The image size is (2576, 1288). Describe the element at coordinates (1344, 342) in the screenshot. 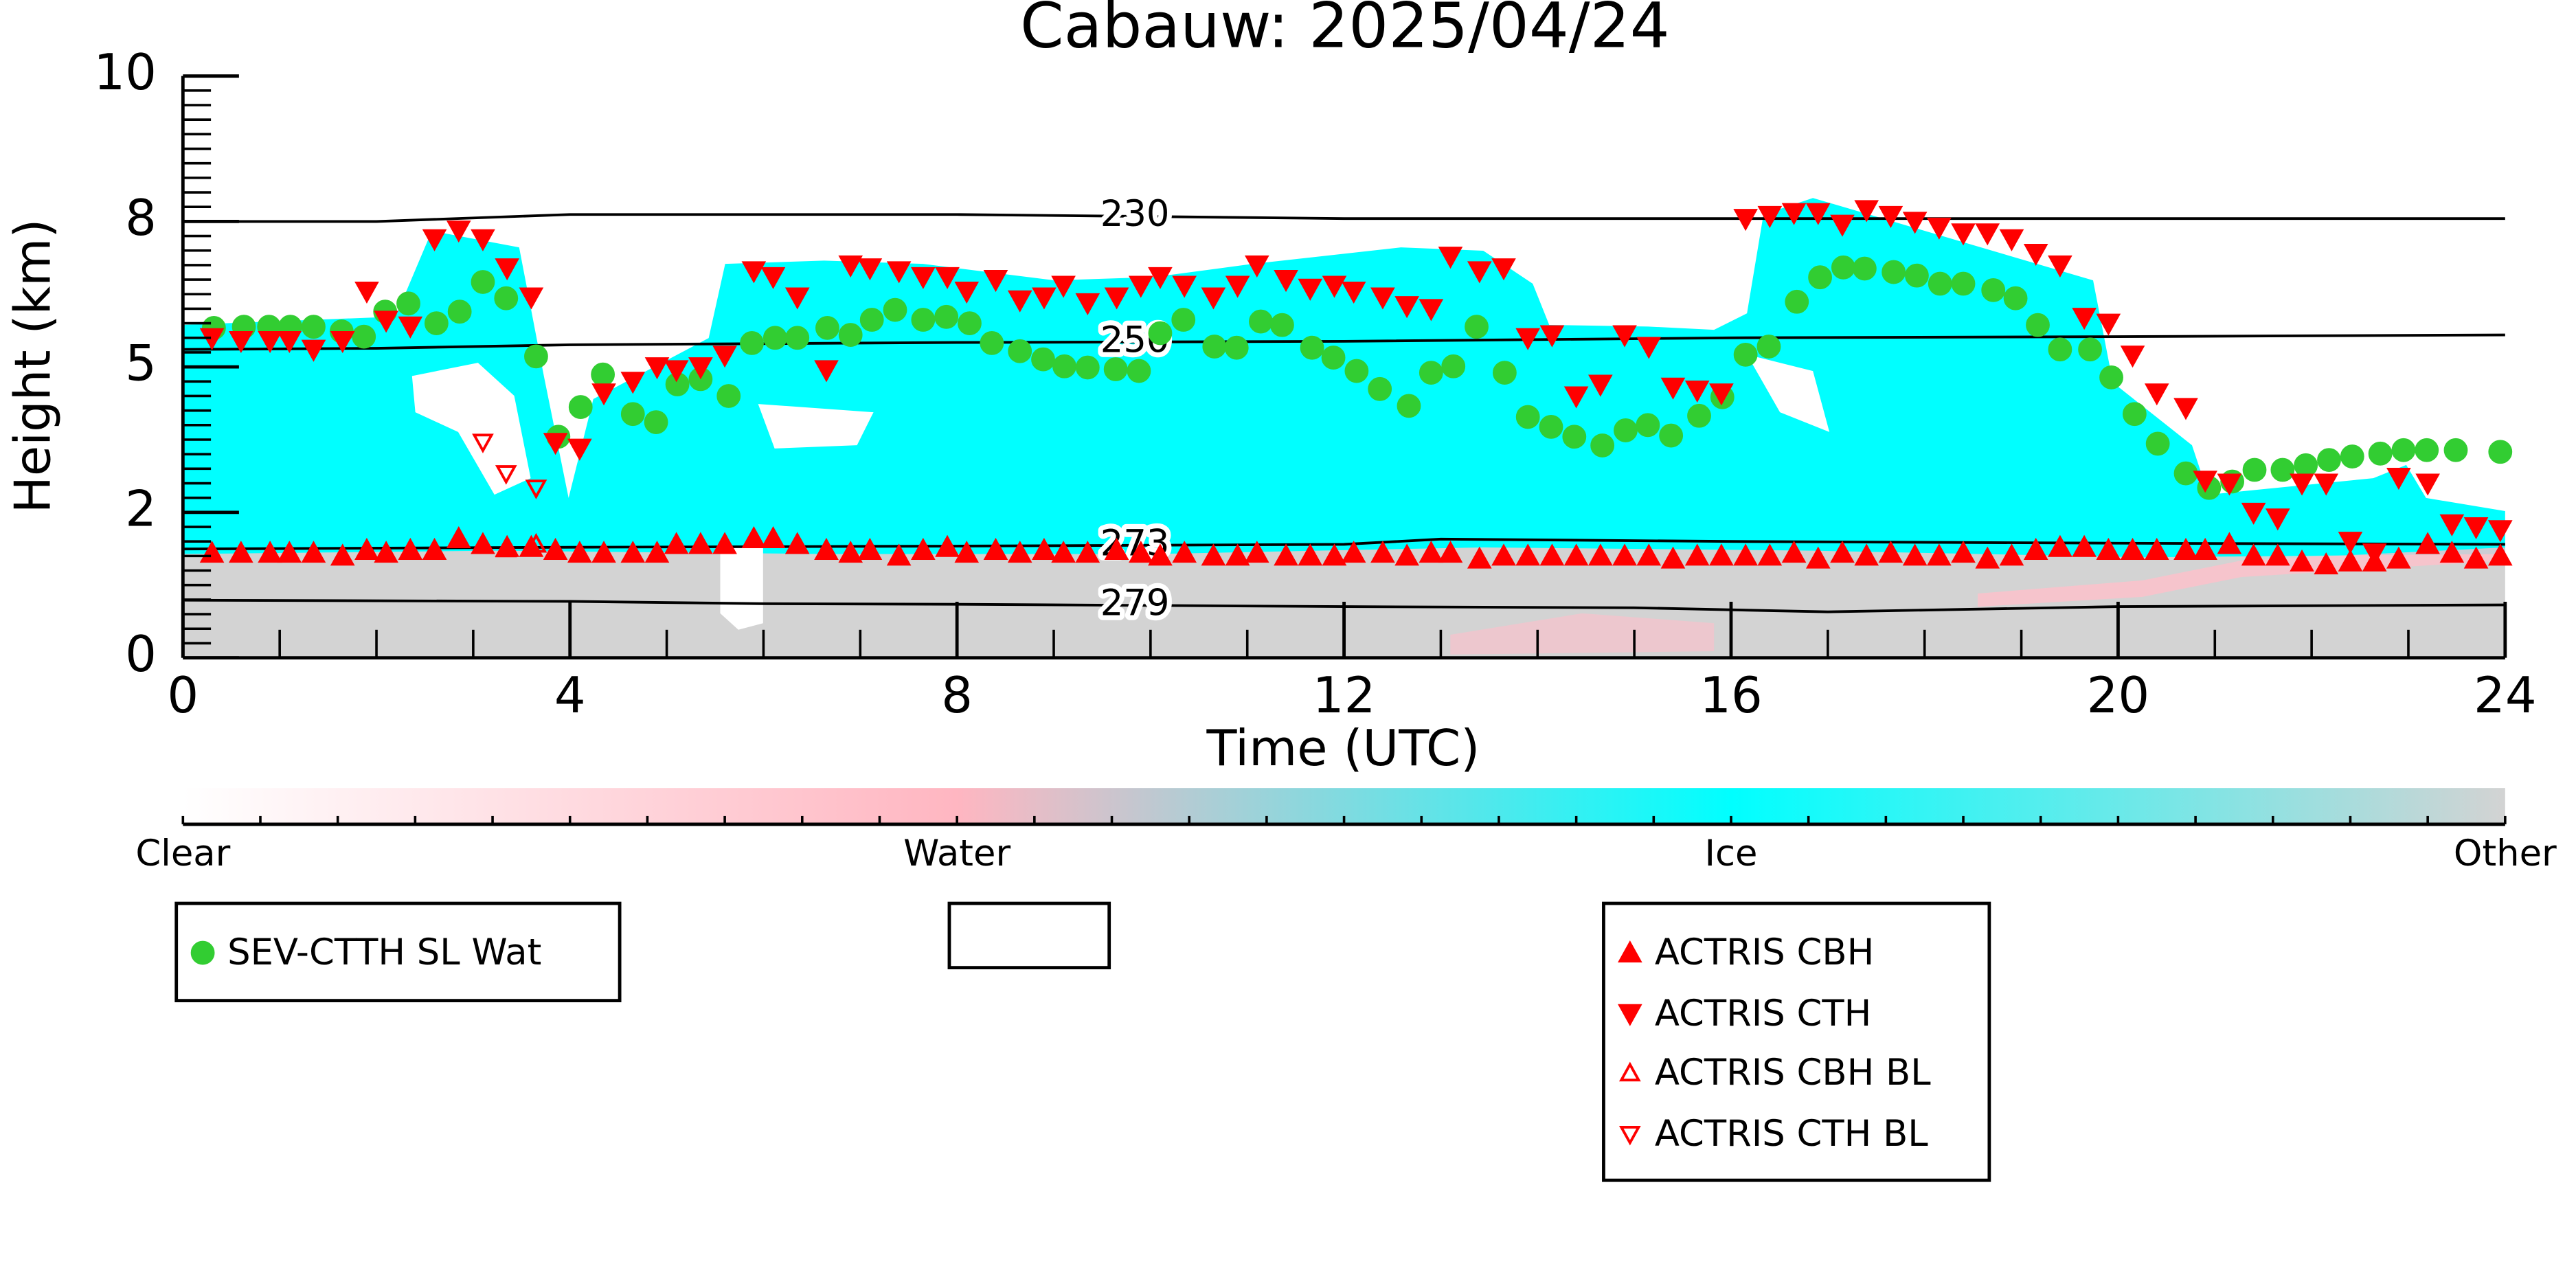

I see `contour-line` at that location.